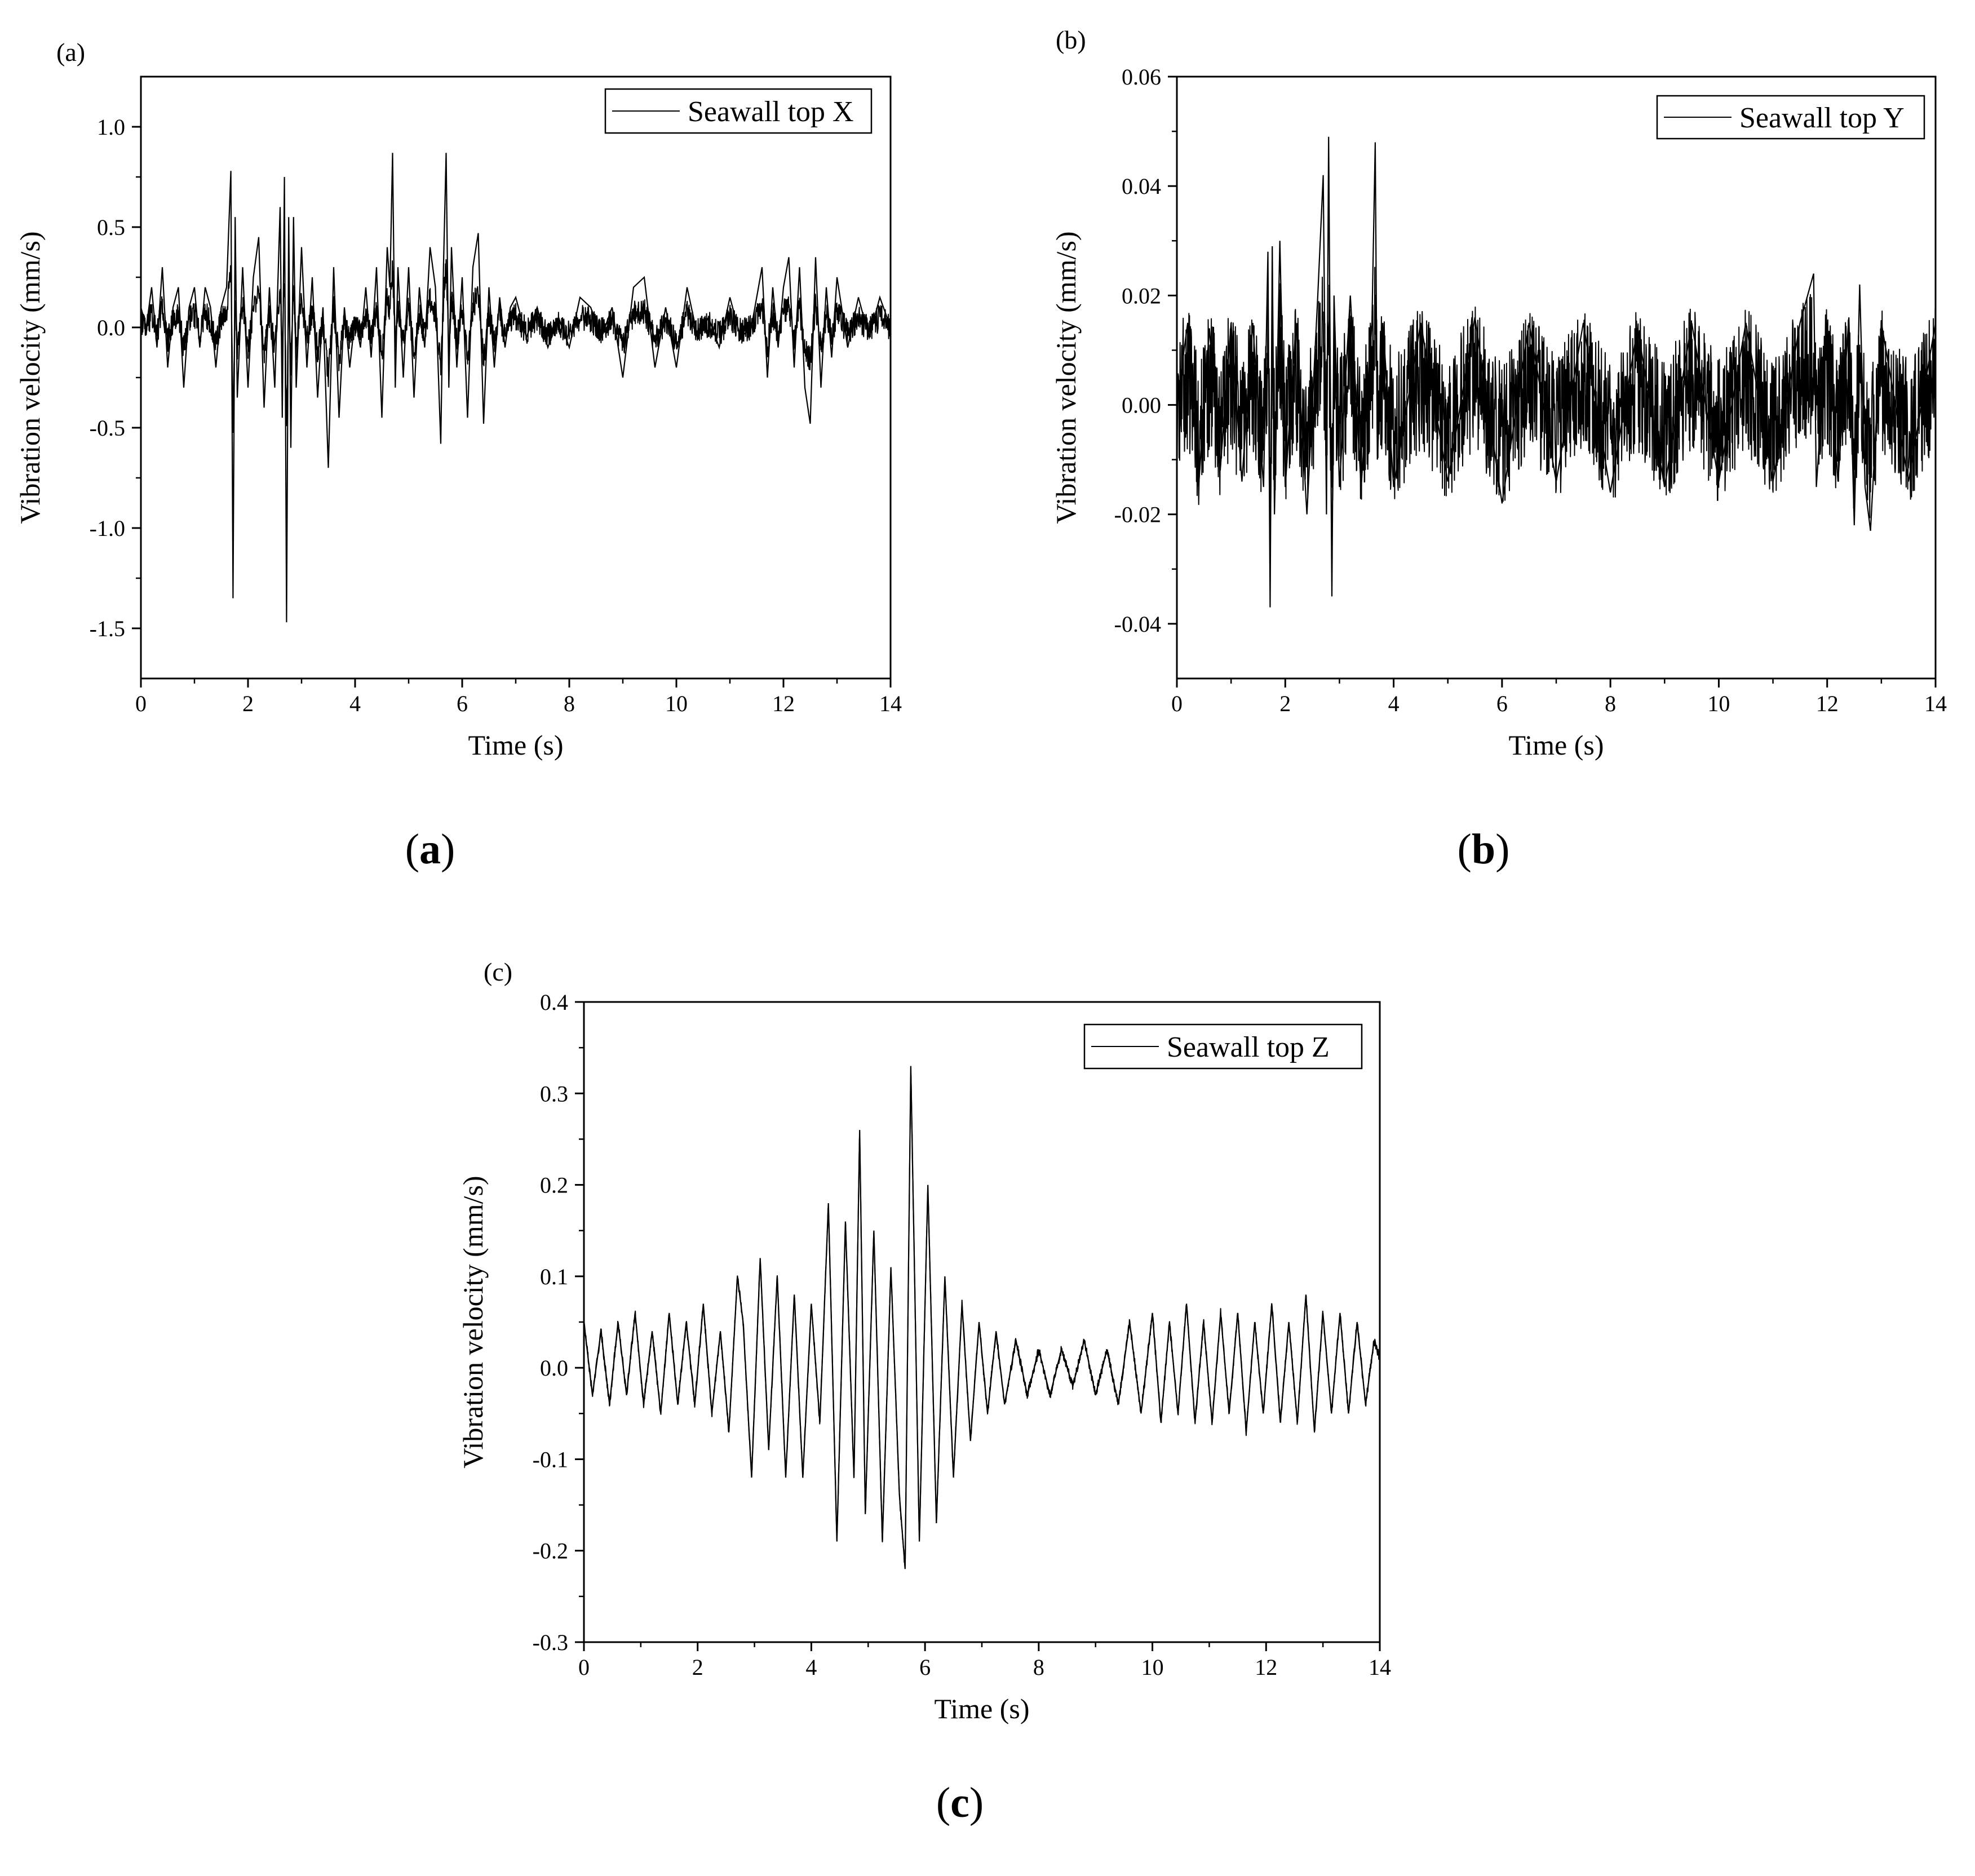 This screenshot has width=1975, height=1876. What do you see at coordinates (697, 1667) in the screenshot?
I see `x-tick-label-c: 2` at bounding box center [697, 1667].